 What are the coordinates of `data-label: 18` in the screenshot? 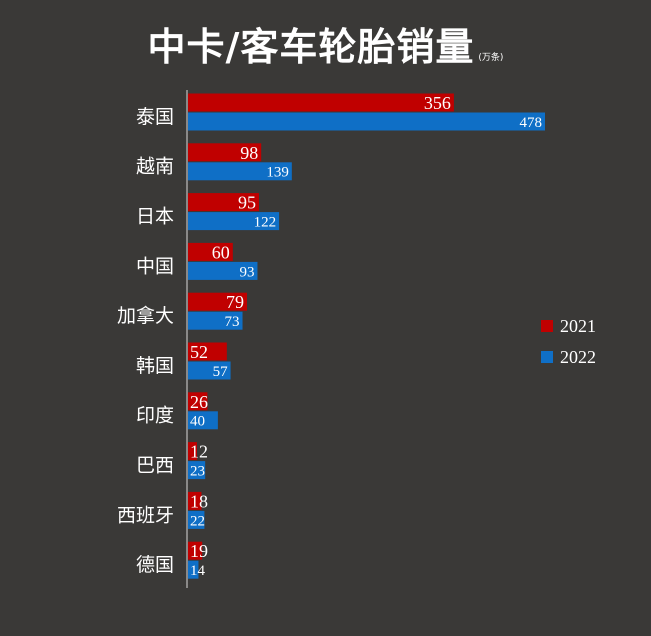 It's located at (199, 501).